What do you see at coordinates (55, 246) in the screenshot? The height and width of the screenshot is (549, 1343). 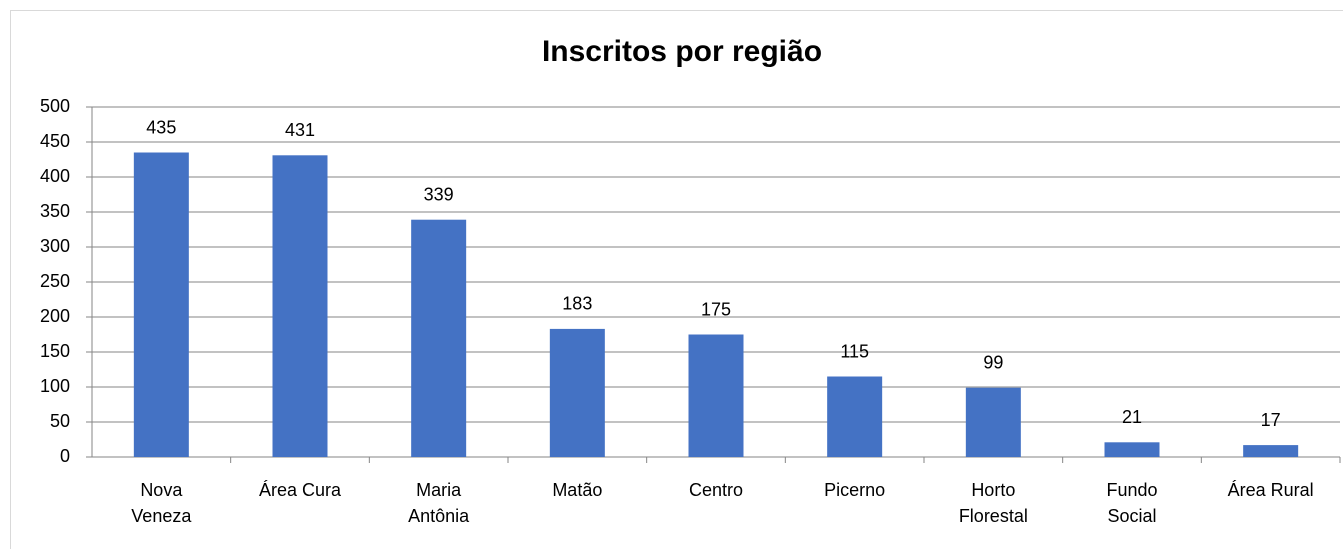 I see `y-tick-label: 300` at bounding box center [55, 246].